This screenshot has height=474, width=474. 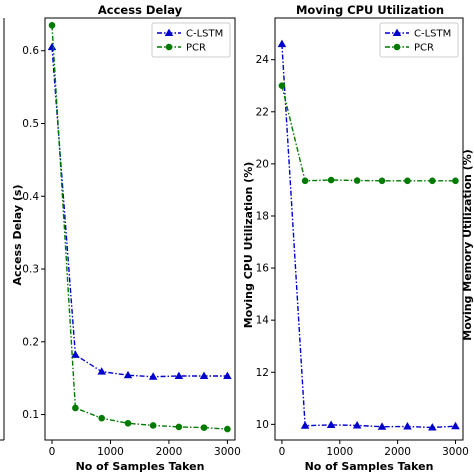 What do you see at coordinates (370, 10) in the screenshot?
I see `chart-title: Moving CPU Utilization` at bounding box center [370, 10].